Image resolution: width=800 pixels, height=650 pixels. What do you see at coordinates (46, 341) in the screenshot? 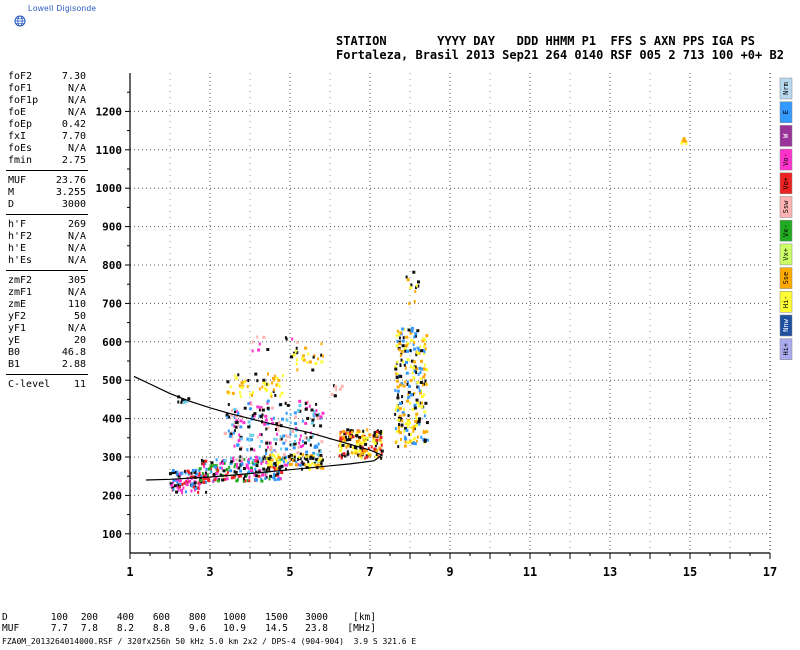
I see `param-row: yE 20` at bounding box center [46, 341].